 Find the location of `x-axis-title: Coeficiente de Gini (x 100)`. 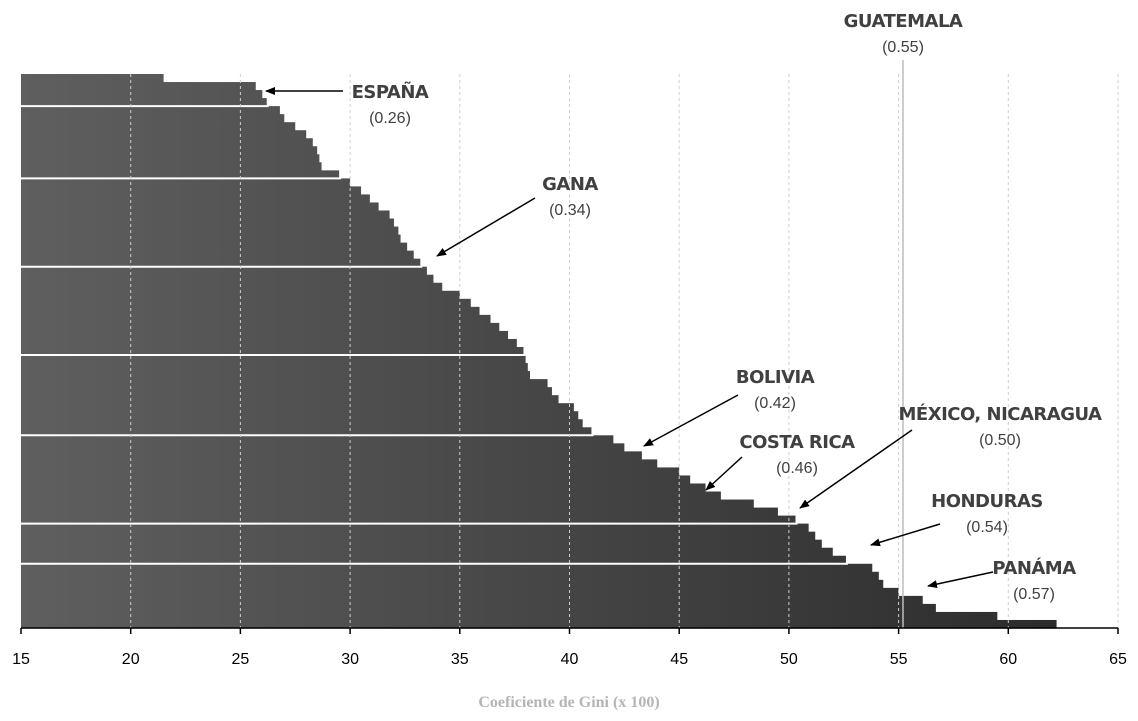

x-axis-title: Coeficiente de Gini (x 100) is located at coordinates (569, 702).